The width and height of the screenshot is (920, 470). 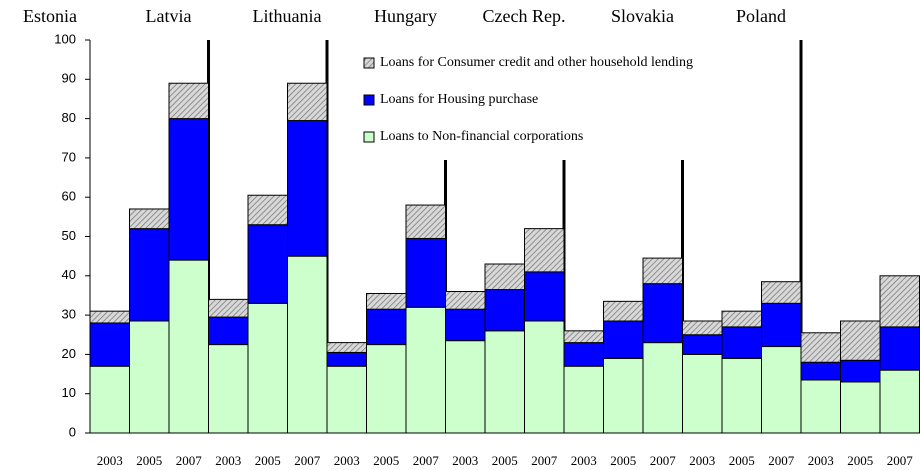 What do you see at coordinates (169, 16) in the screenshot?
I see `group-label: Latvia` at bounding box center [169, 16].